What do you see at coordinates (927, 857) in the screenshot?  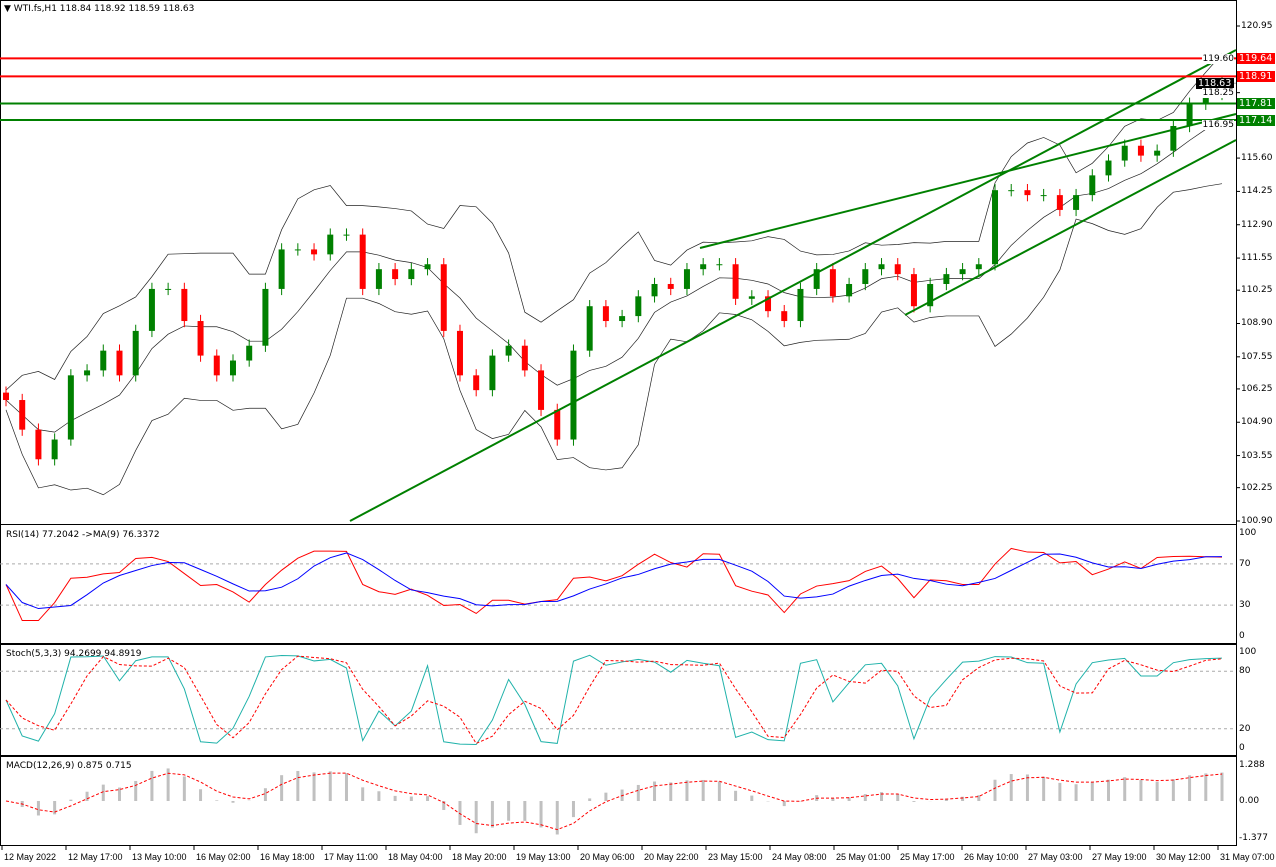 I see `x-tick-label: 25 May 17:00` at bounding box center [927, 857].